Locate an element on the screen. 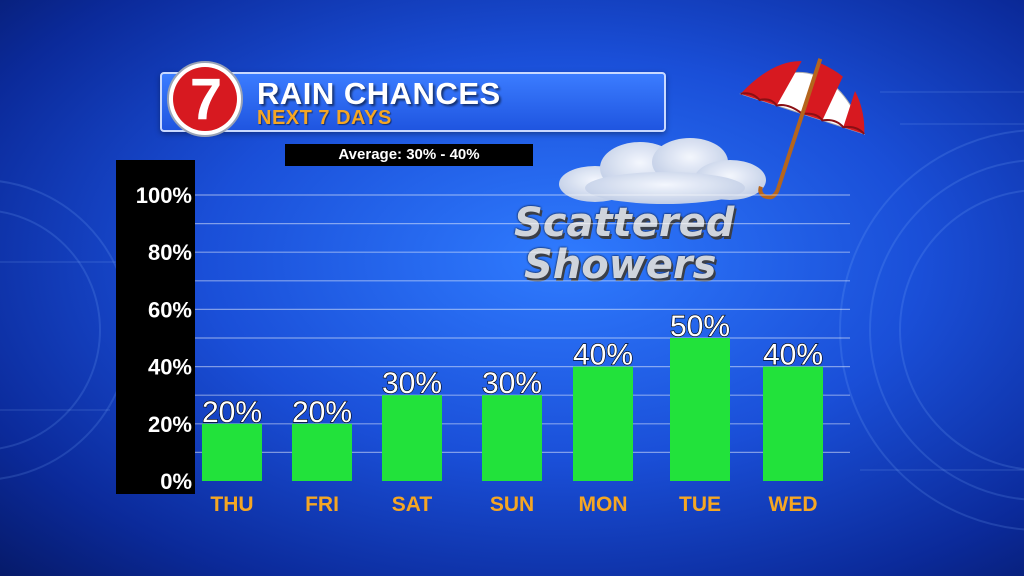 The width and height of the screenshot is (1024, 576). x-tick-label: SAT is located at coordinates (412, 504).